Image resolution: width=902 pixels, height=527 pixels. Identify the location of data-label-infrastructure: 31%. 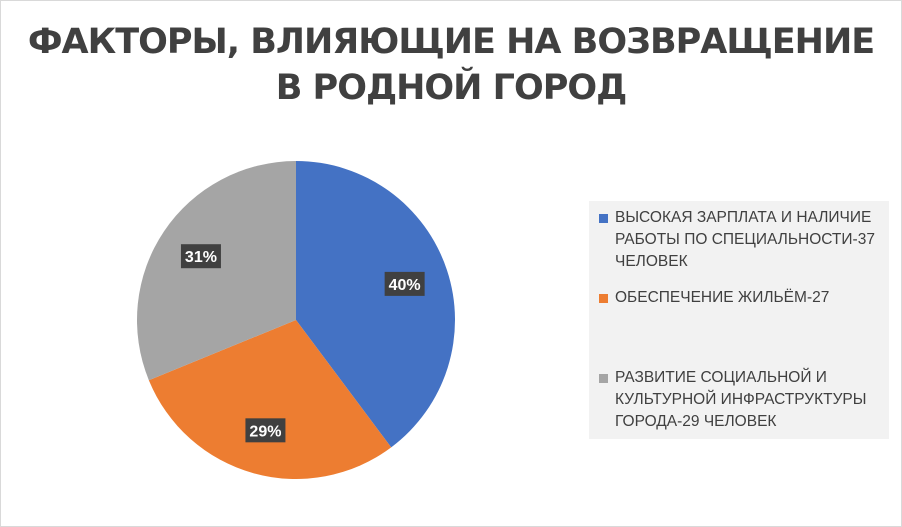
(200, 256).